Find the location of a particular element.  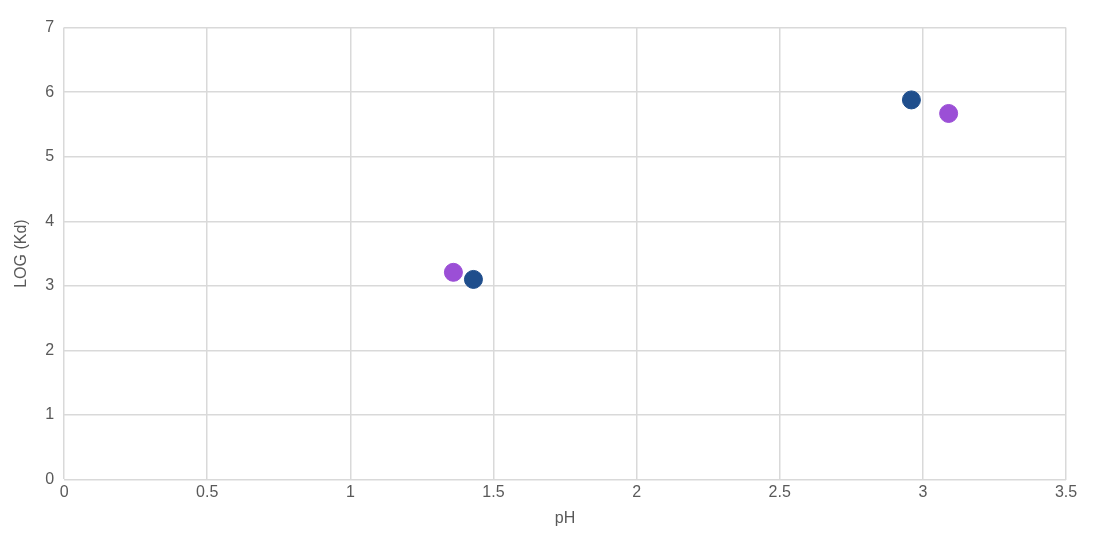

y-tick-label: 1 is located at coordinates (50, 414).